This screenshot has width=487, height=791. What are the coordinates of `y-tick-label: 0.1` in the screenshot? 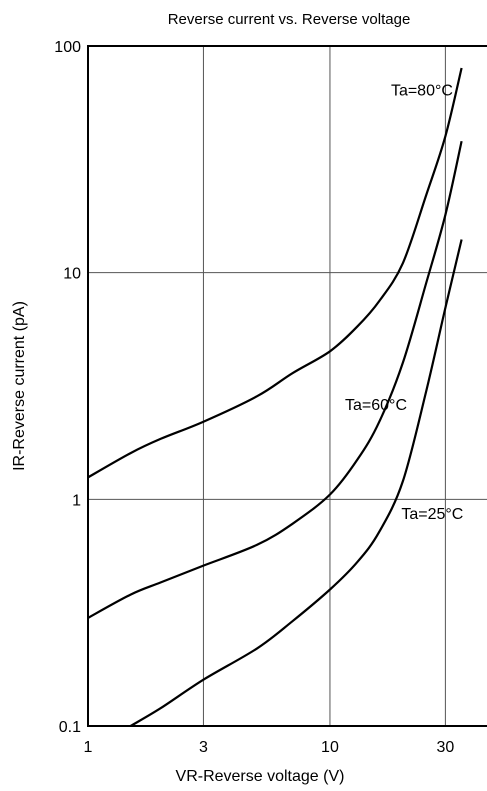 It's located at (70, 727).